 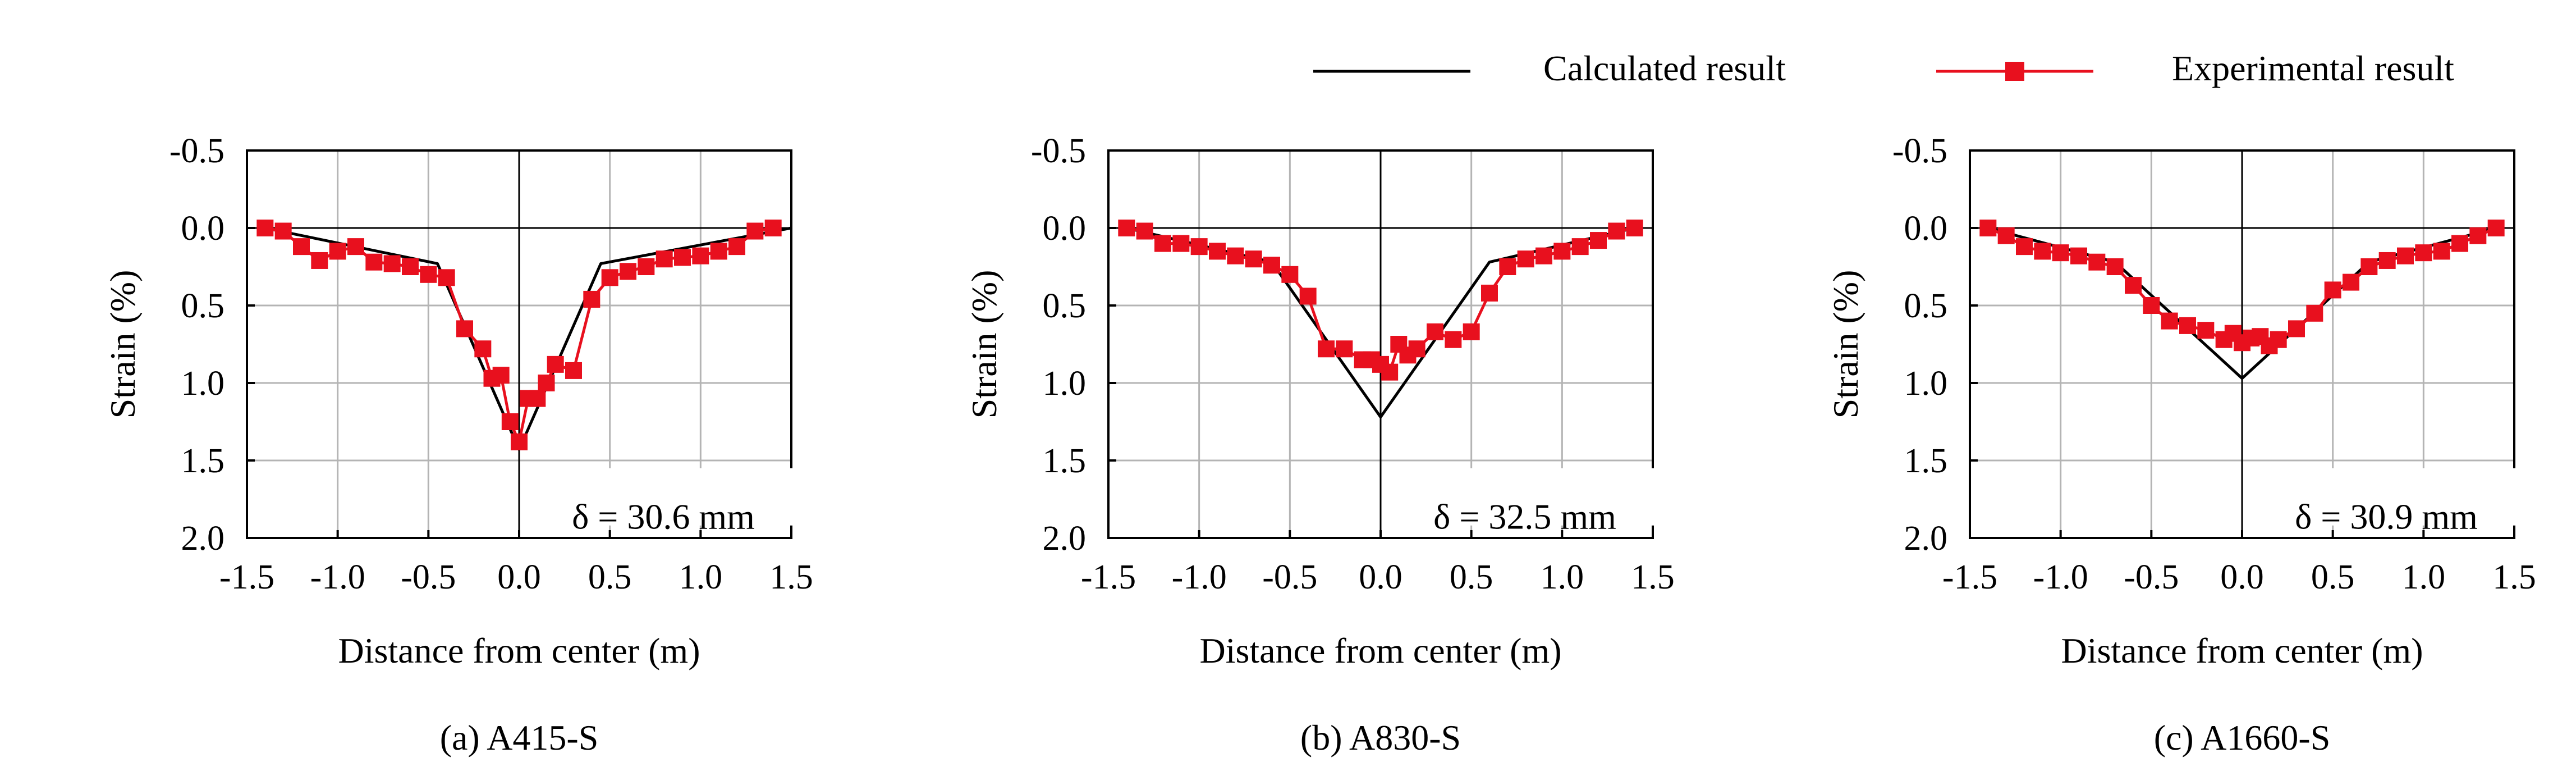 What do you see at coordinates (663, 516) in the screenshot?
I see `deflection-annotation: δ = 30.6 mm` at bounding box center [663, 516].